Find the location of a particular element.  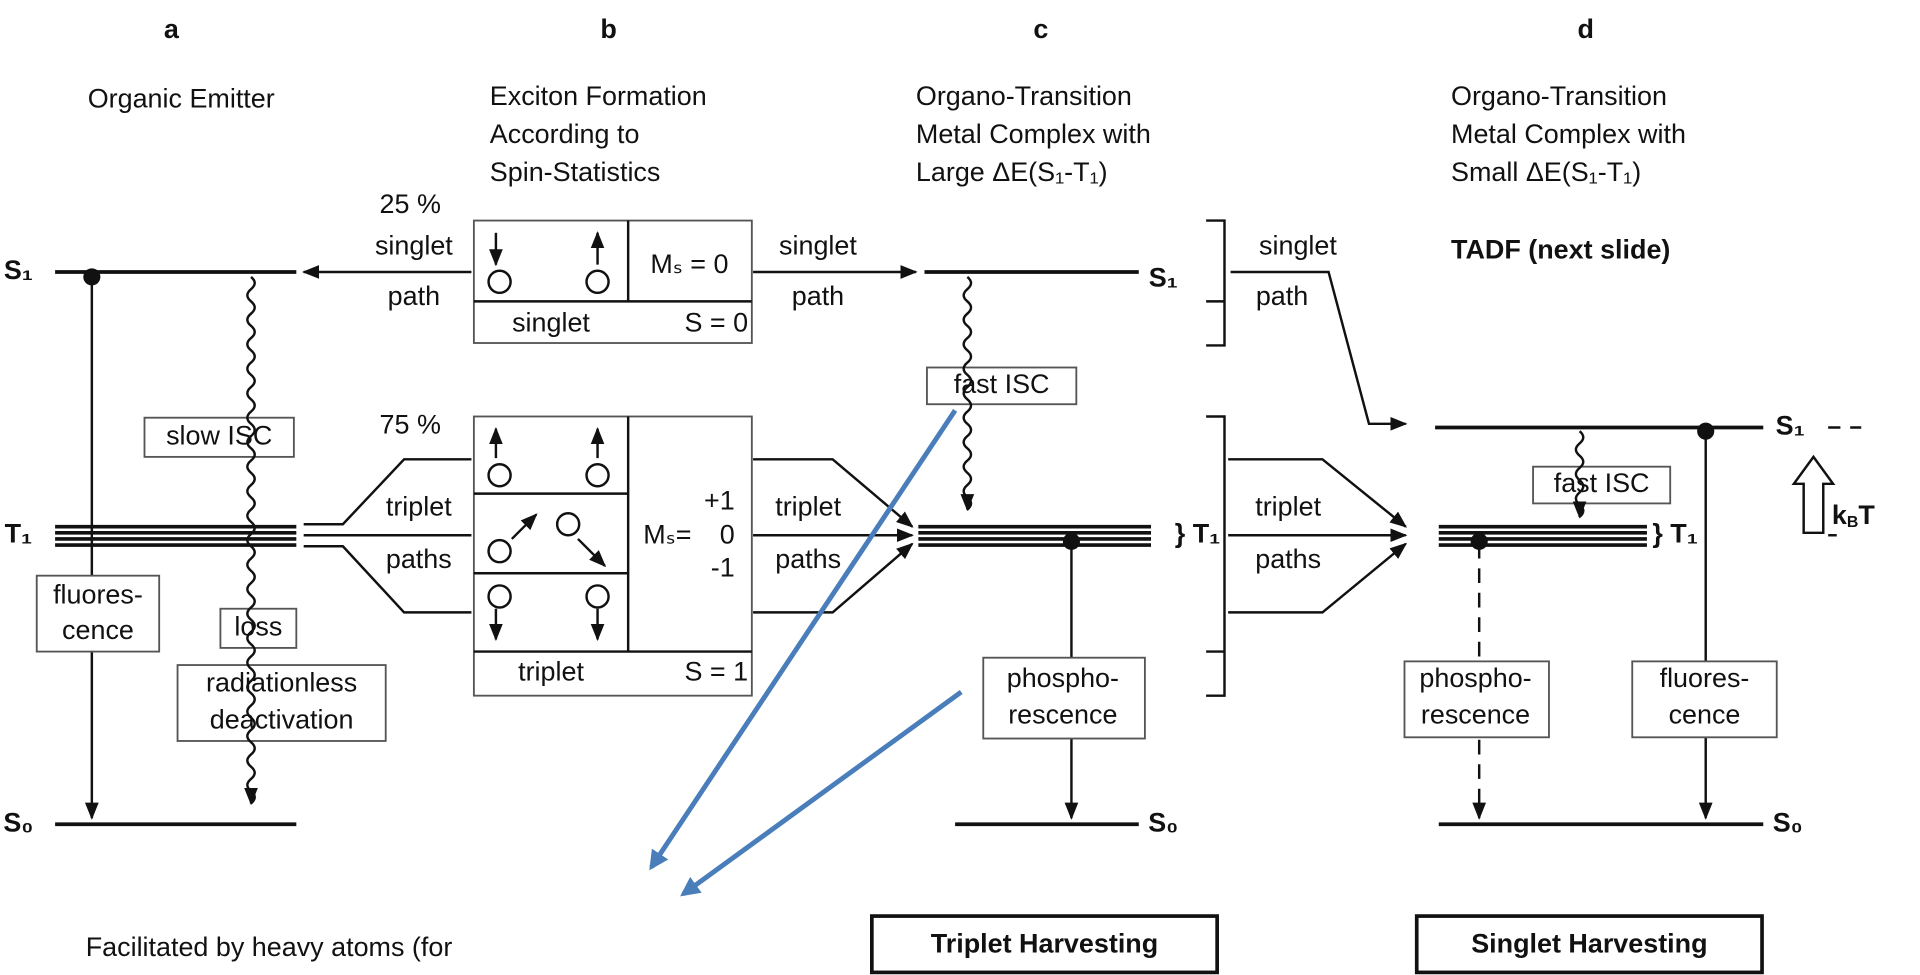

label: 75 % is located at coordinates (410, 424).